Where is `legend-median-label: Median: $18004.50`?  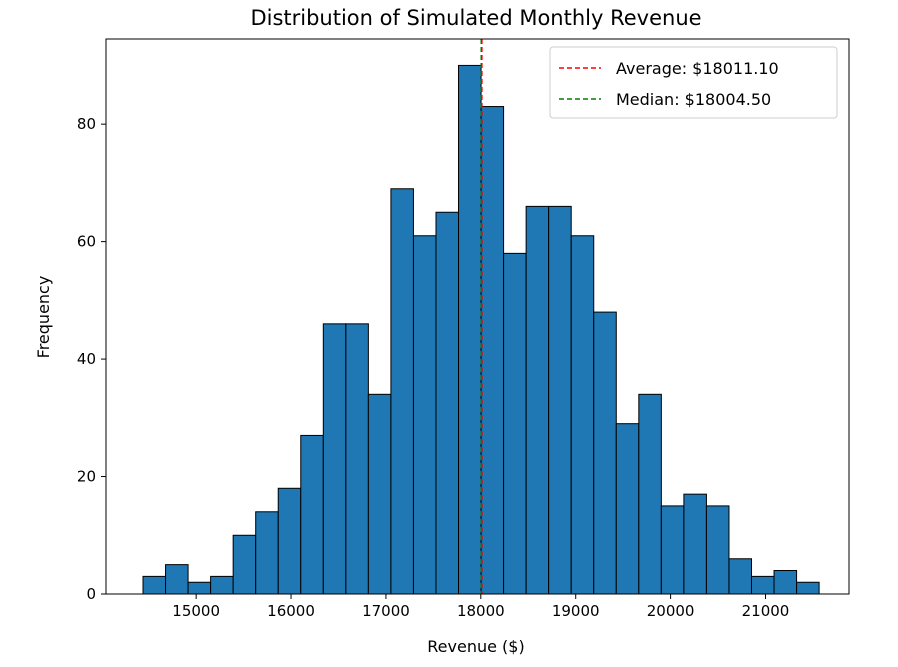
legend-median-label: Median: $18004.50 is located at coordinates (693, 99).